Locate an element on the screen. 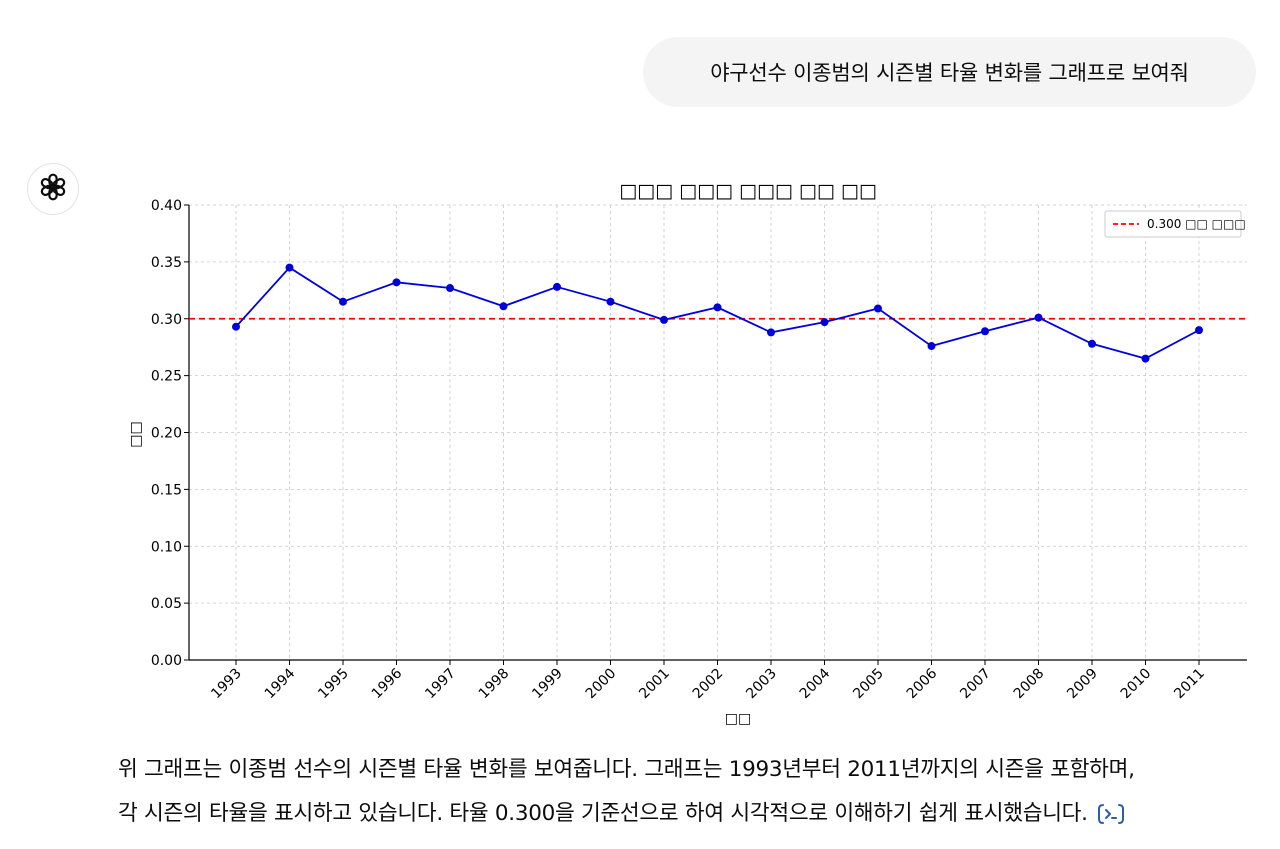 This screenshot has height=849, width=1280. data-point-1993 is located at coordinates (236, 326).